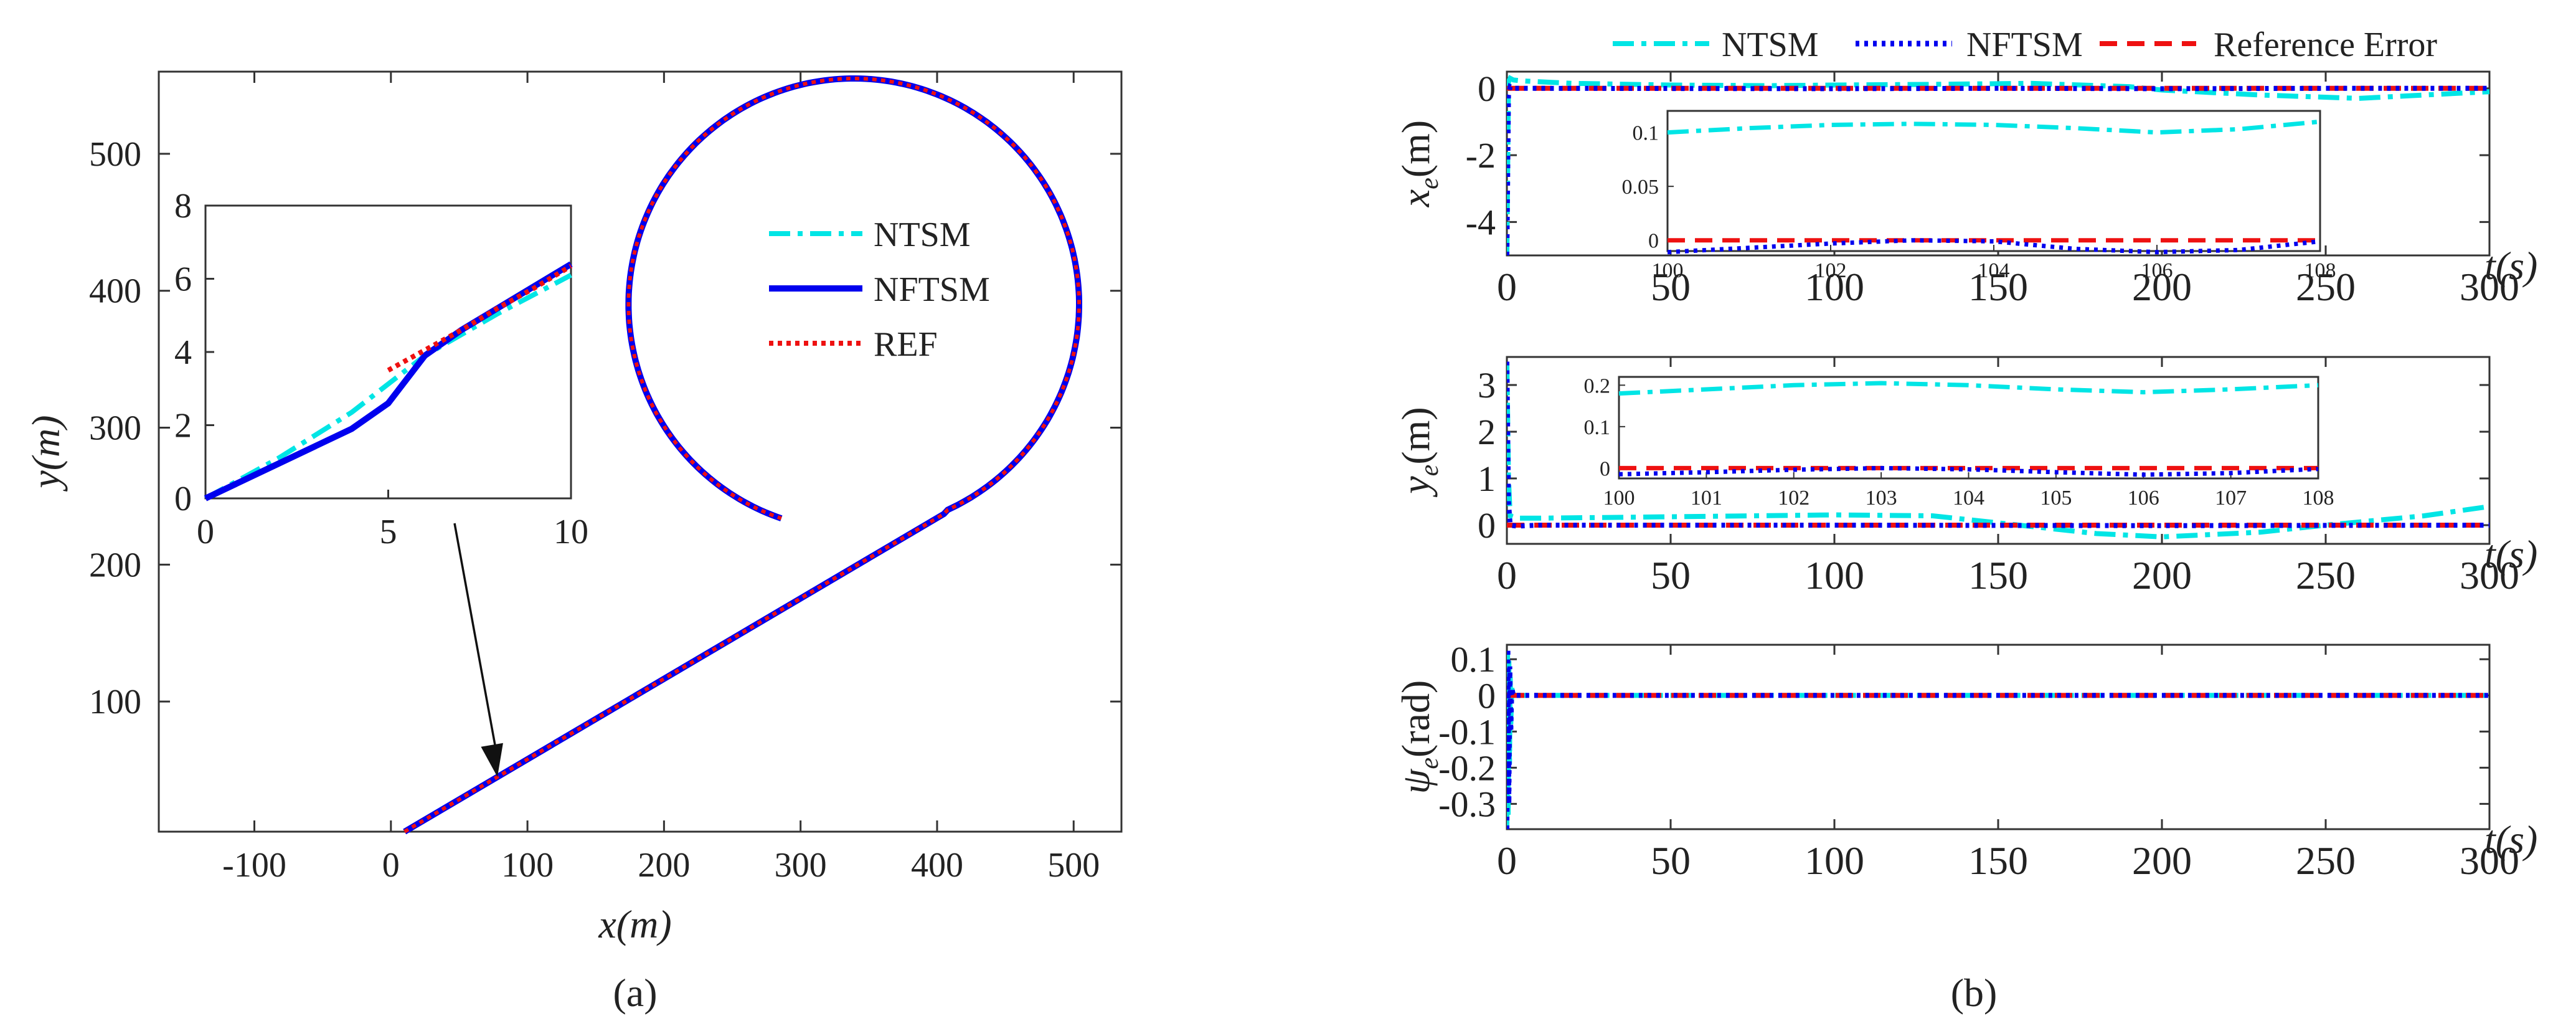 This screenshot has width=2576, height=1036. Describe the element at coordinates (1419, 737) in the screenshot. I see `psie-y-axis-label: ψe(rad)` at that location.